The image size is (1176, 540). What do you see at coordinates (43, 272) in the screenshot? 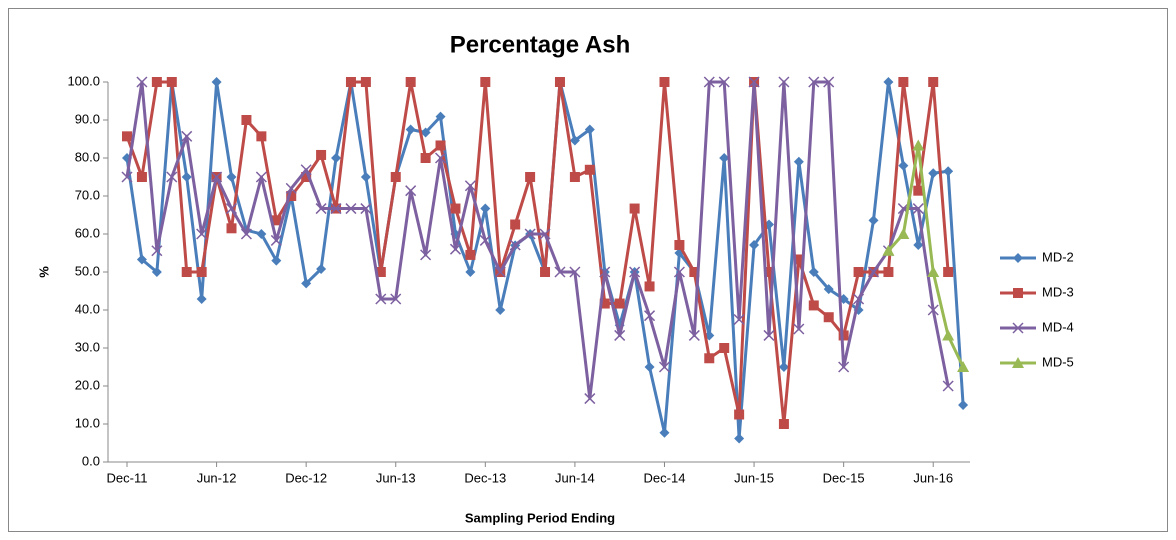
I see `y-axis-title: %` at bounding box center [43, 272].